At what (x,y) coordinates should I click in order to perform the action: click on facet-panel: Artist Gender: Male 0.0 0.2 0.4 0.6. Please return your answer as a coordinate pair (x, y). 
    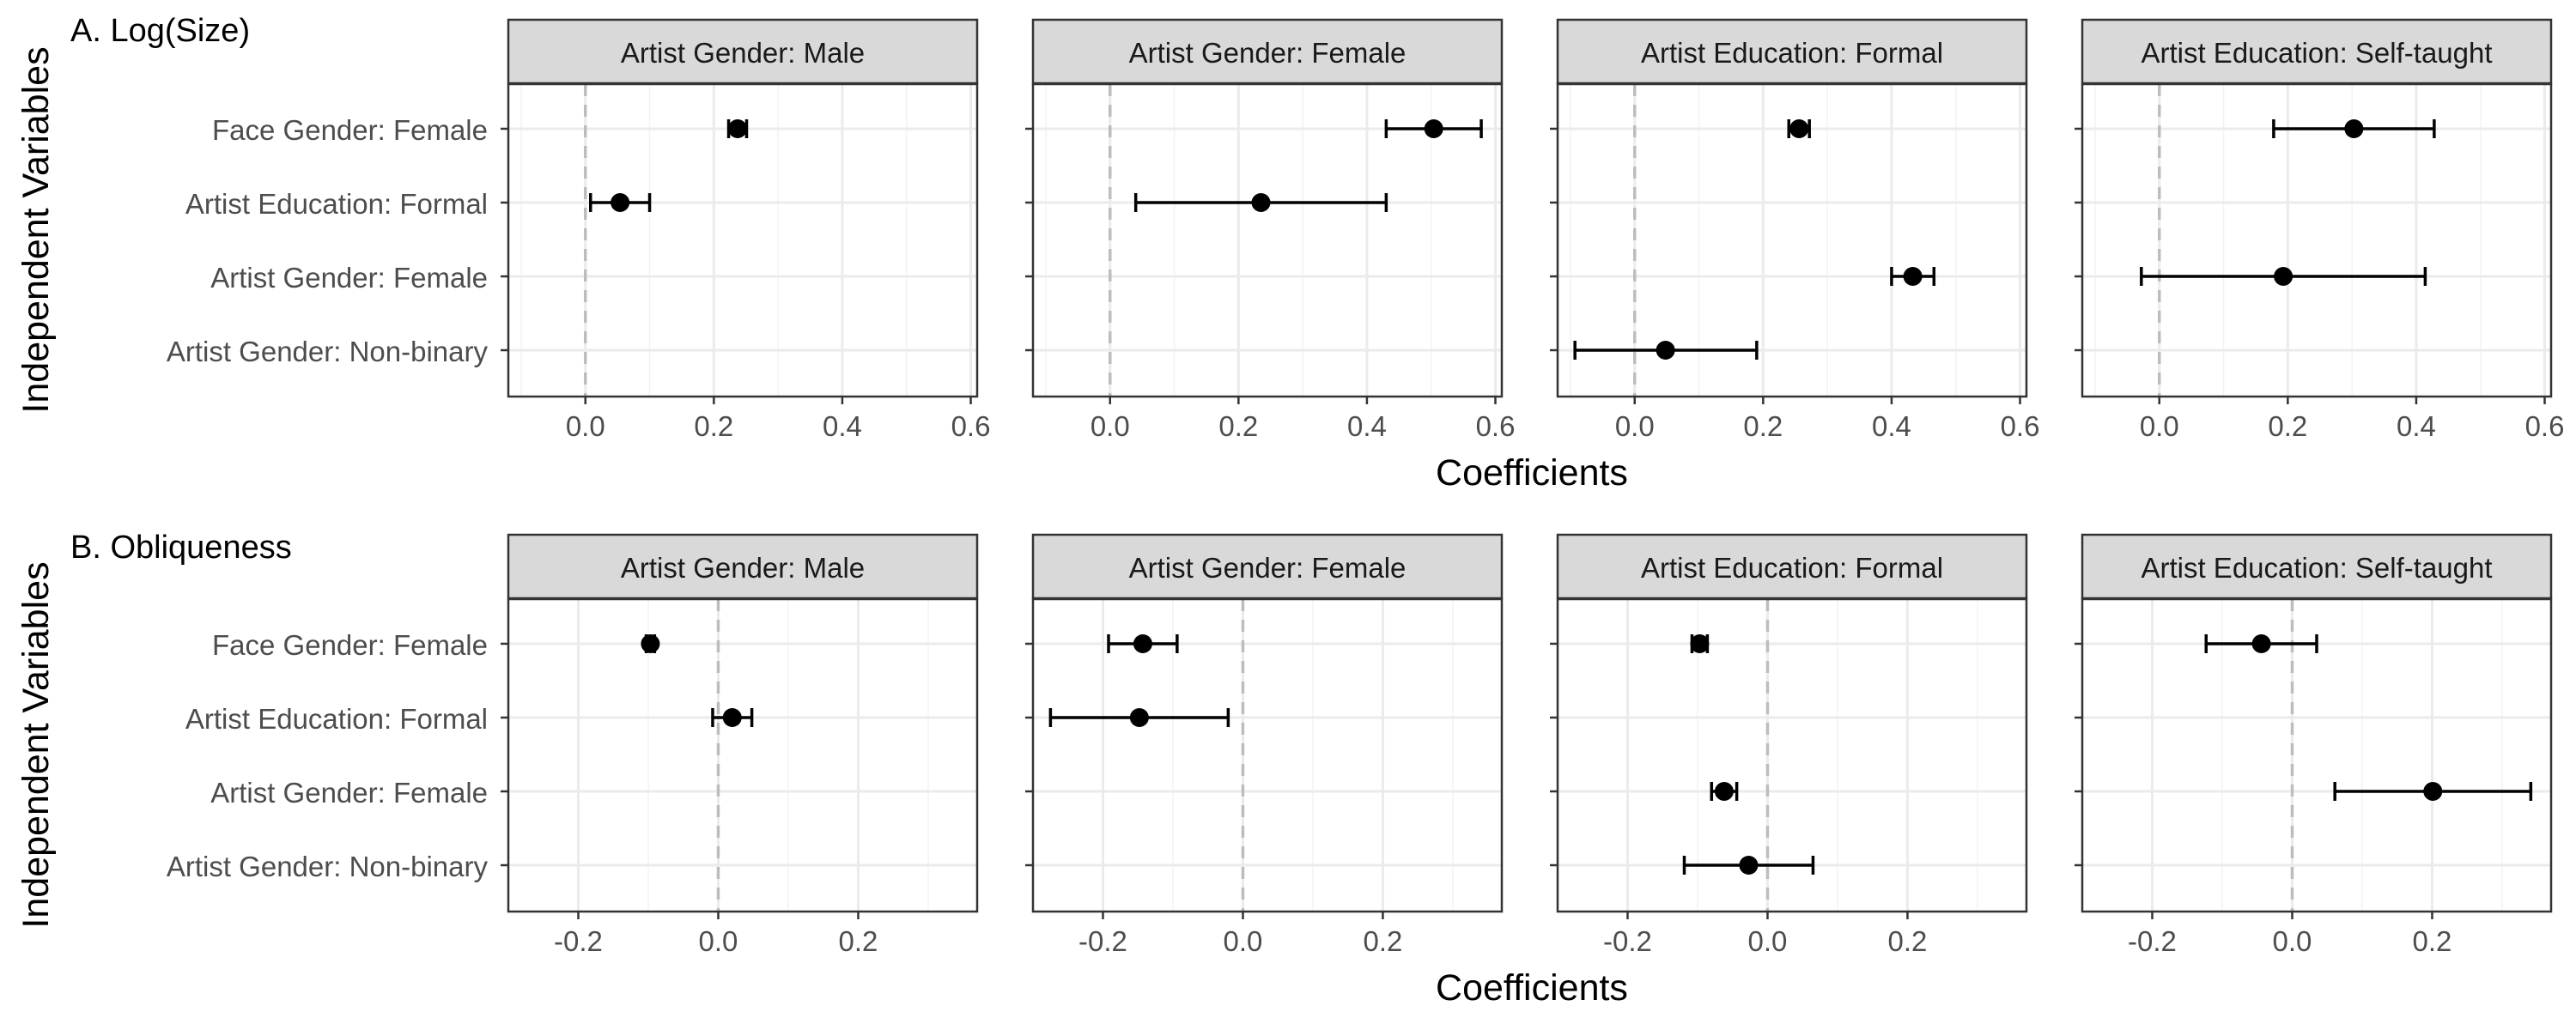
    Looking at the image, I should click on (746, 230).